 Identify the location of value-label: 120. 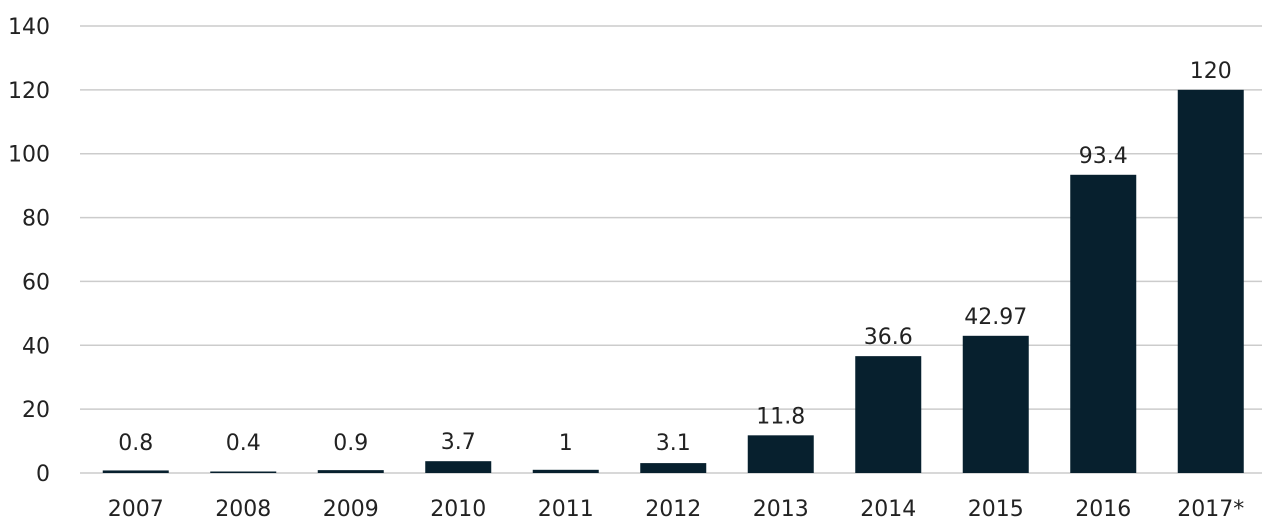
(1211, 71).